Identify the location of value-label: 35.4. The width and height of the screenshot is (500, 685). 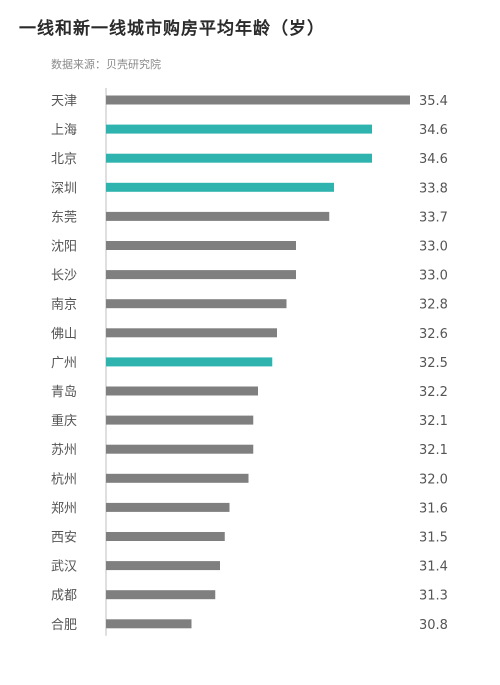
(433, 101).